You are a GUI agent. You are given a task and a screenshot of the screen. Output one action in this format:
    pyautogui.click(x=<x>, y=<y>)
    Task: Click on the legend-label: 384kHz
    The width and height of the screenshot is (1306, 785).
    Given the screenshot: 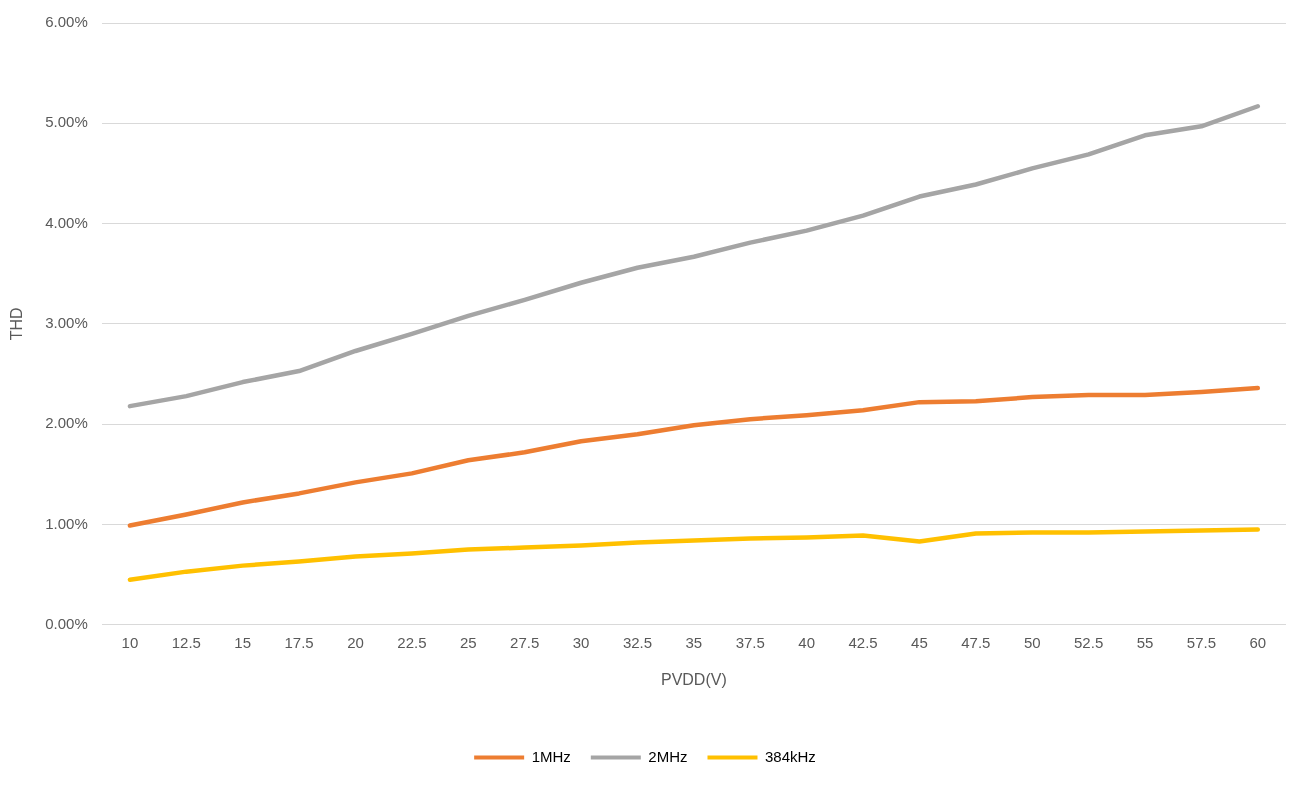 What is the action you would take?
    pyautogui.click(x=790, y=756)
    